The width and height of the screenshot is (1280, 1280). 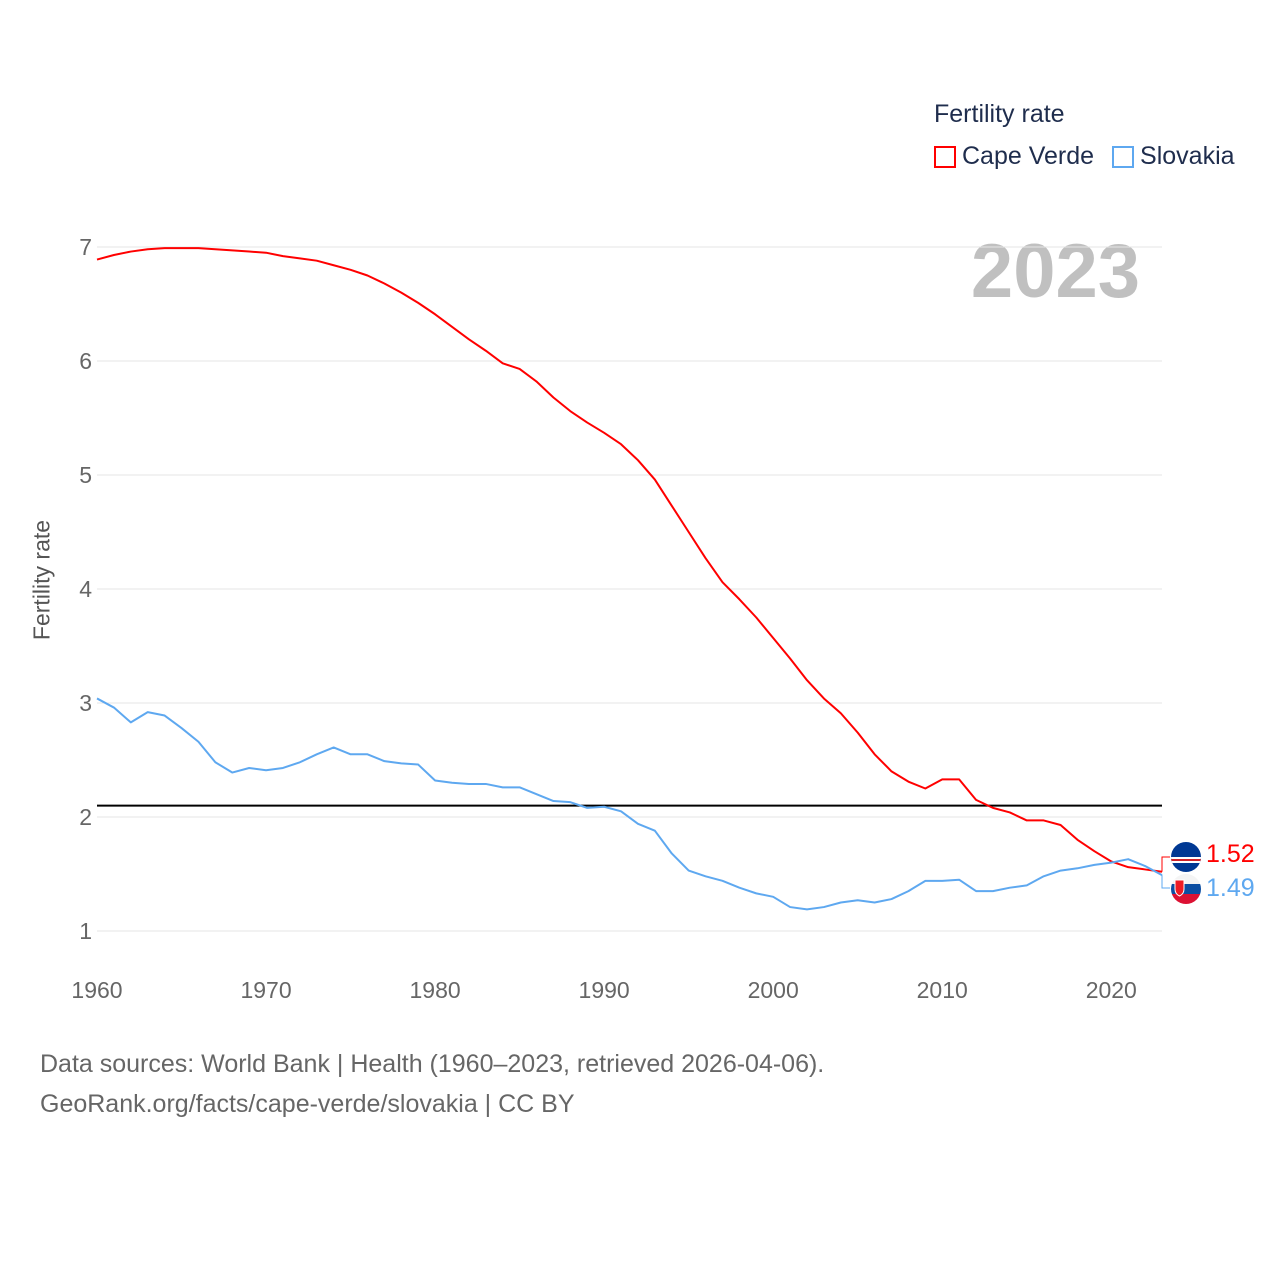 I want to click on y-tick-label: 2, so click(x=85, y=817).